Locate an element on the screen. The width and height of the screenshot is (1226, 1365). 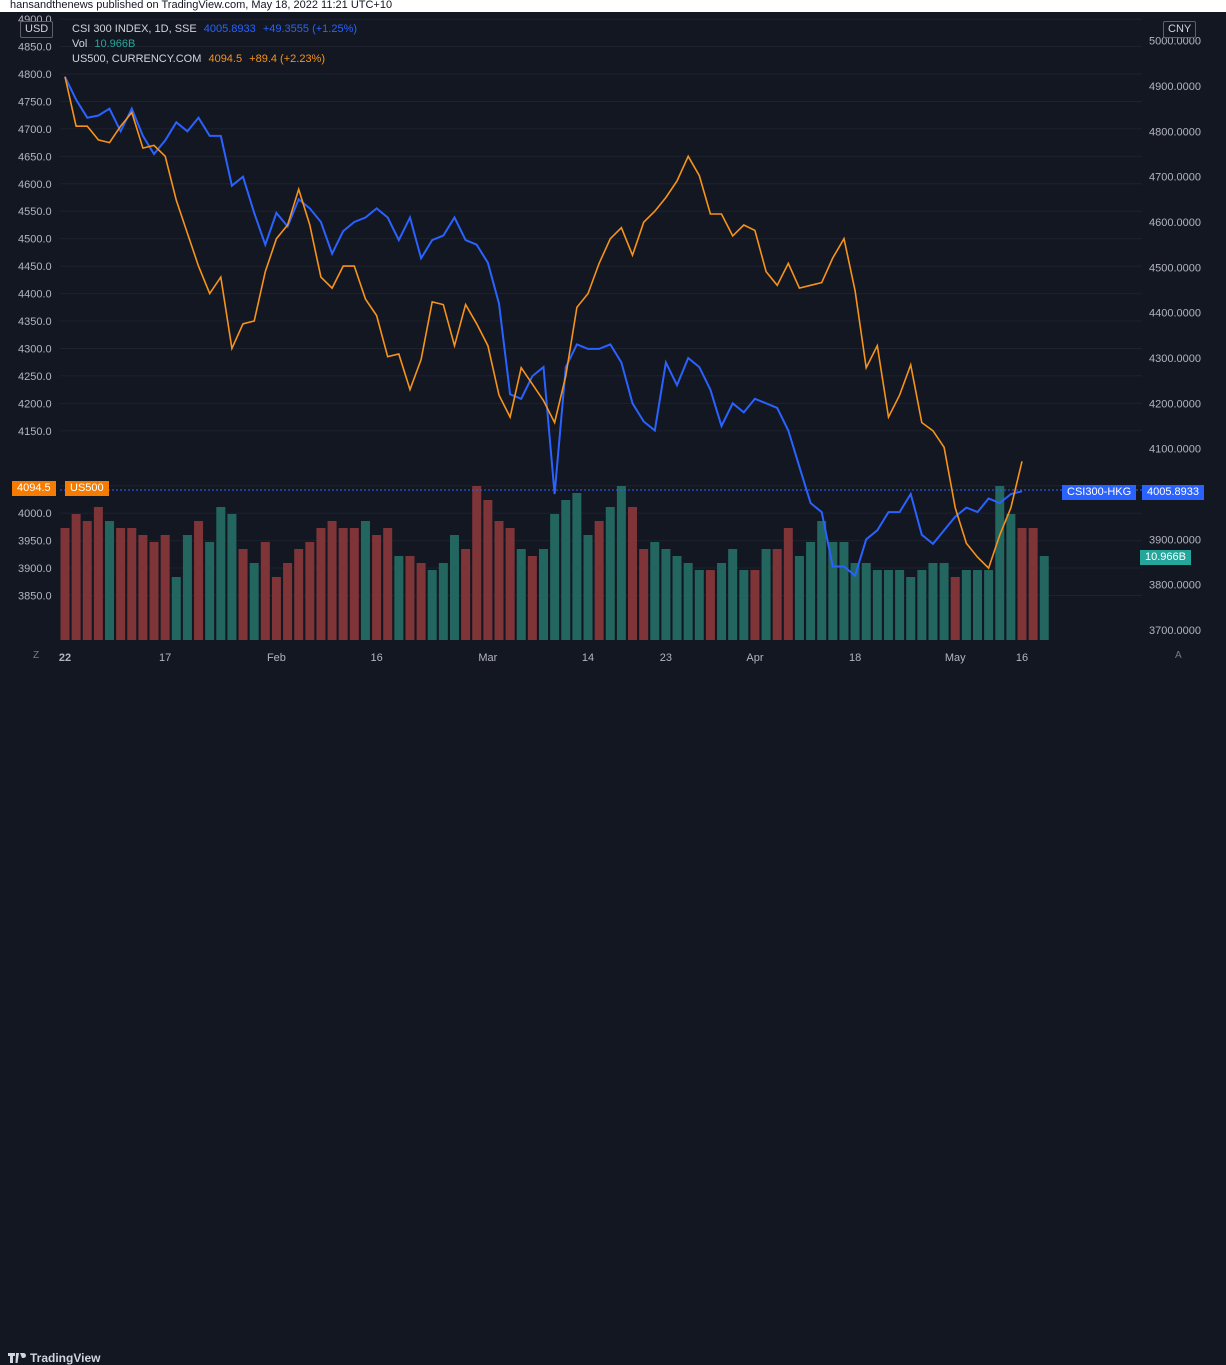
left-tick-label: 4800.0 is located at coordinates (35, 75).